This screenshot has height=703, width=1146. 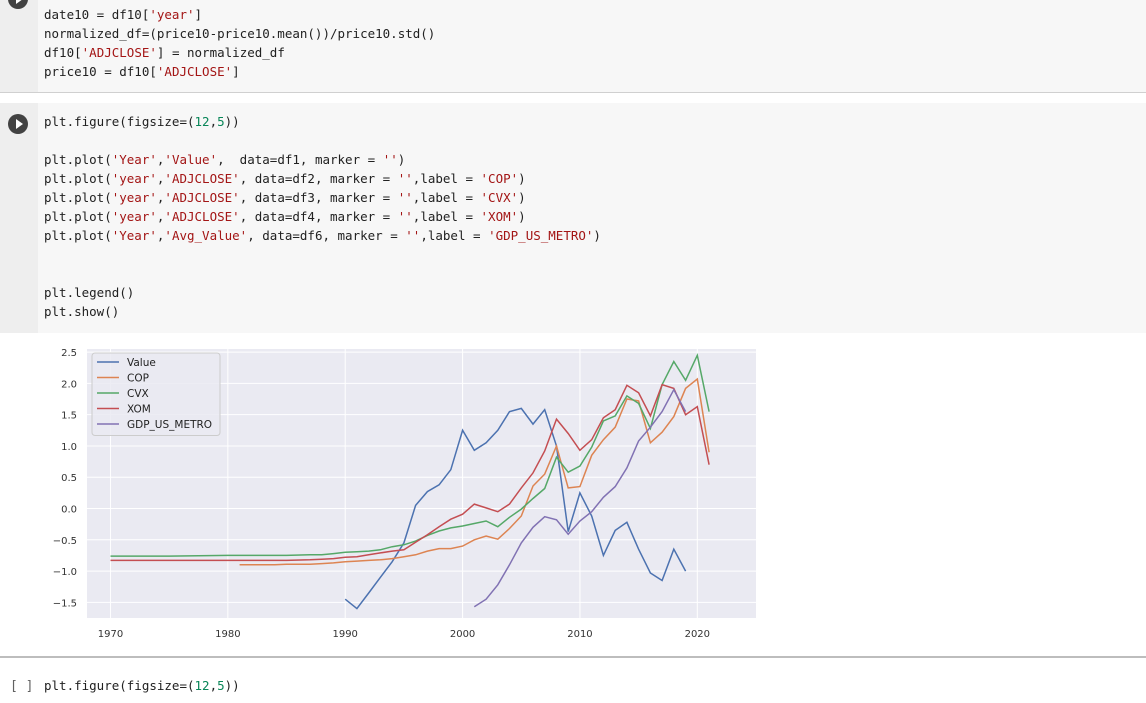 What do you see at coordinates (344, 634) in the screenshot?
I see `x-tick-label: 1990` at bounding box center [344, 634].